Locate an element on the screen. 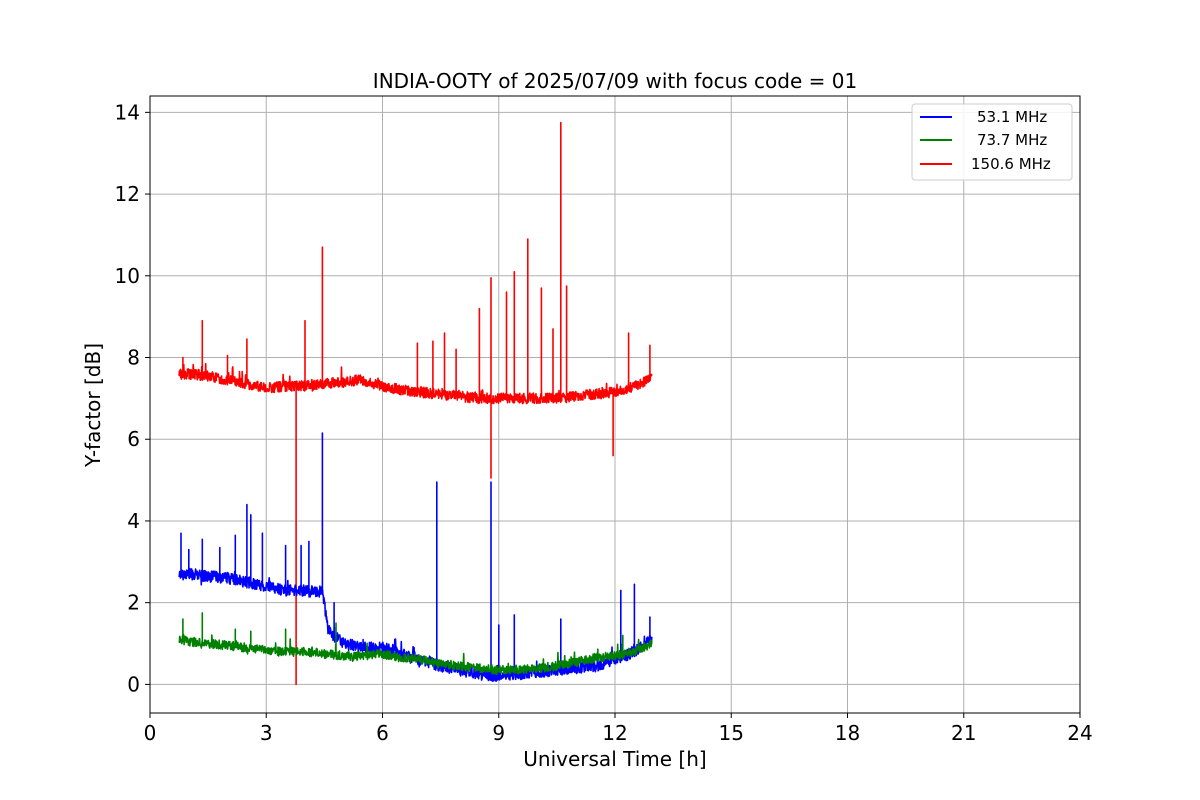 The height and width of the screenshot is (800, 1200). x-tick-label: 18 is located at coordinates (847, 733).